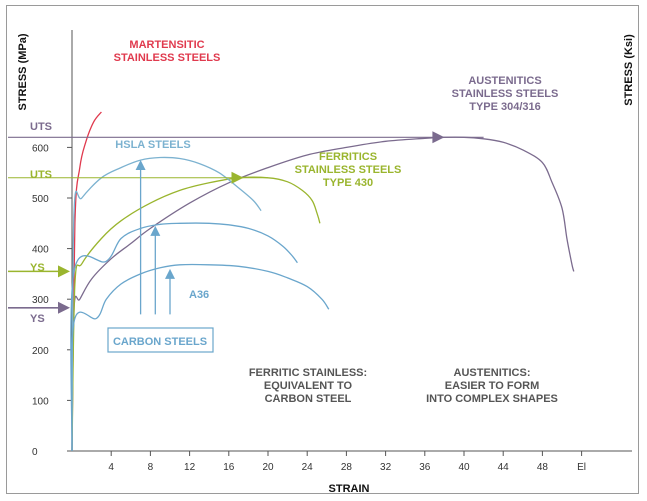  I want to click on x-tick-label-12: 12, so click(190, 467).